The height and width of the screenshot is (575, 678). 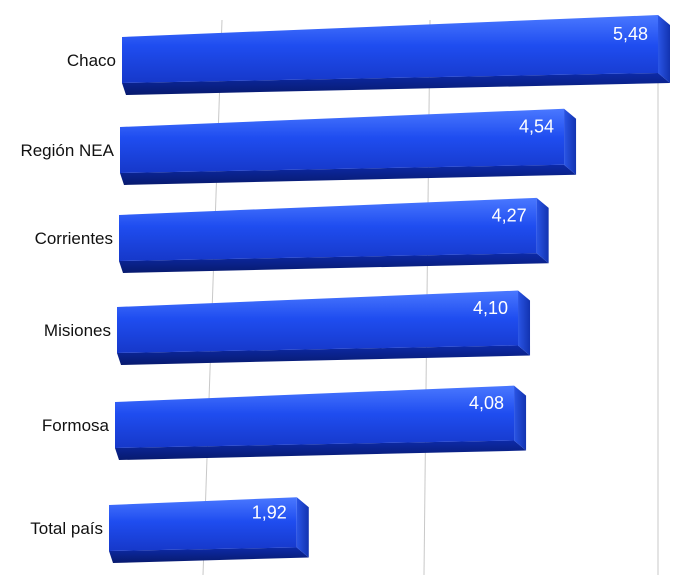 I want to click on category-label: Misiones, so click(x=77, y=330).